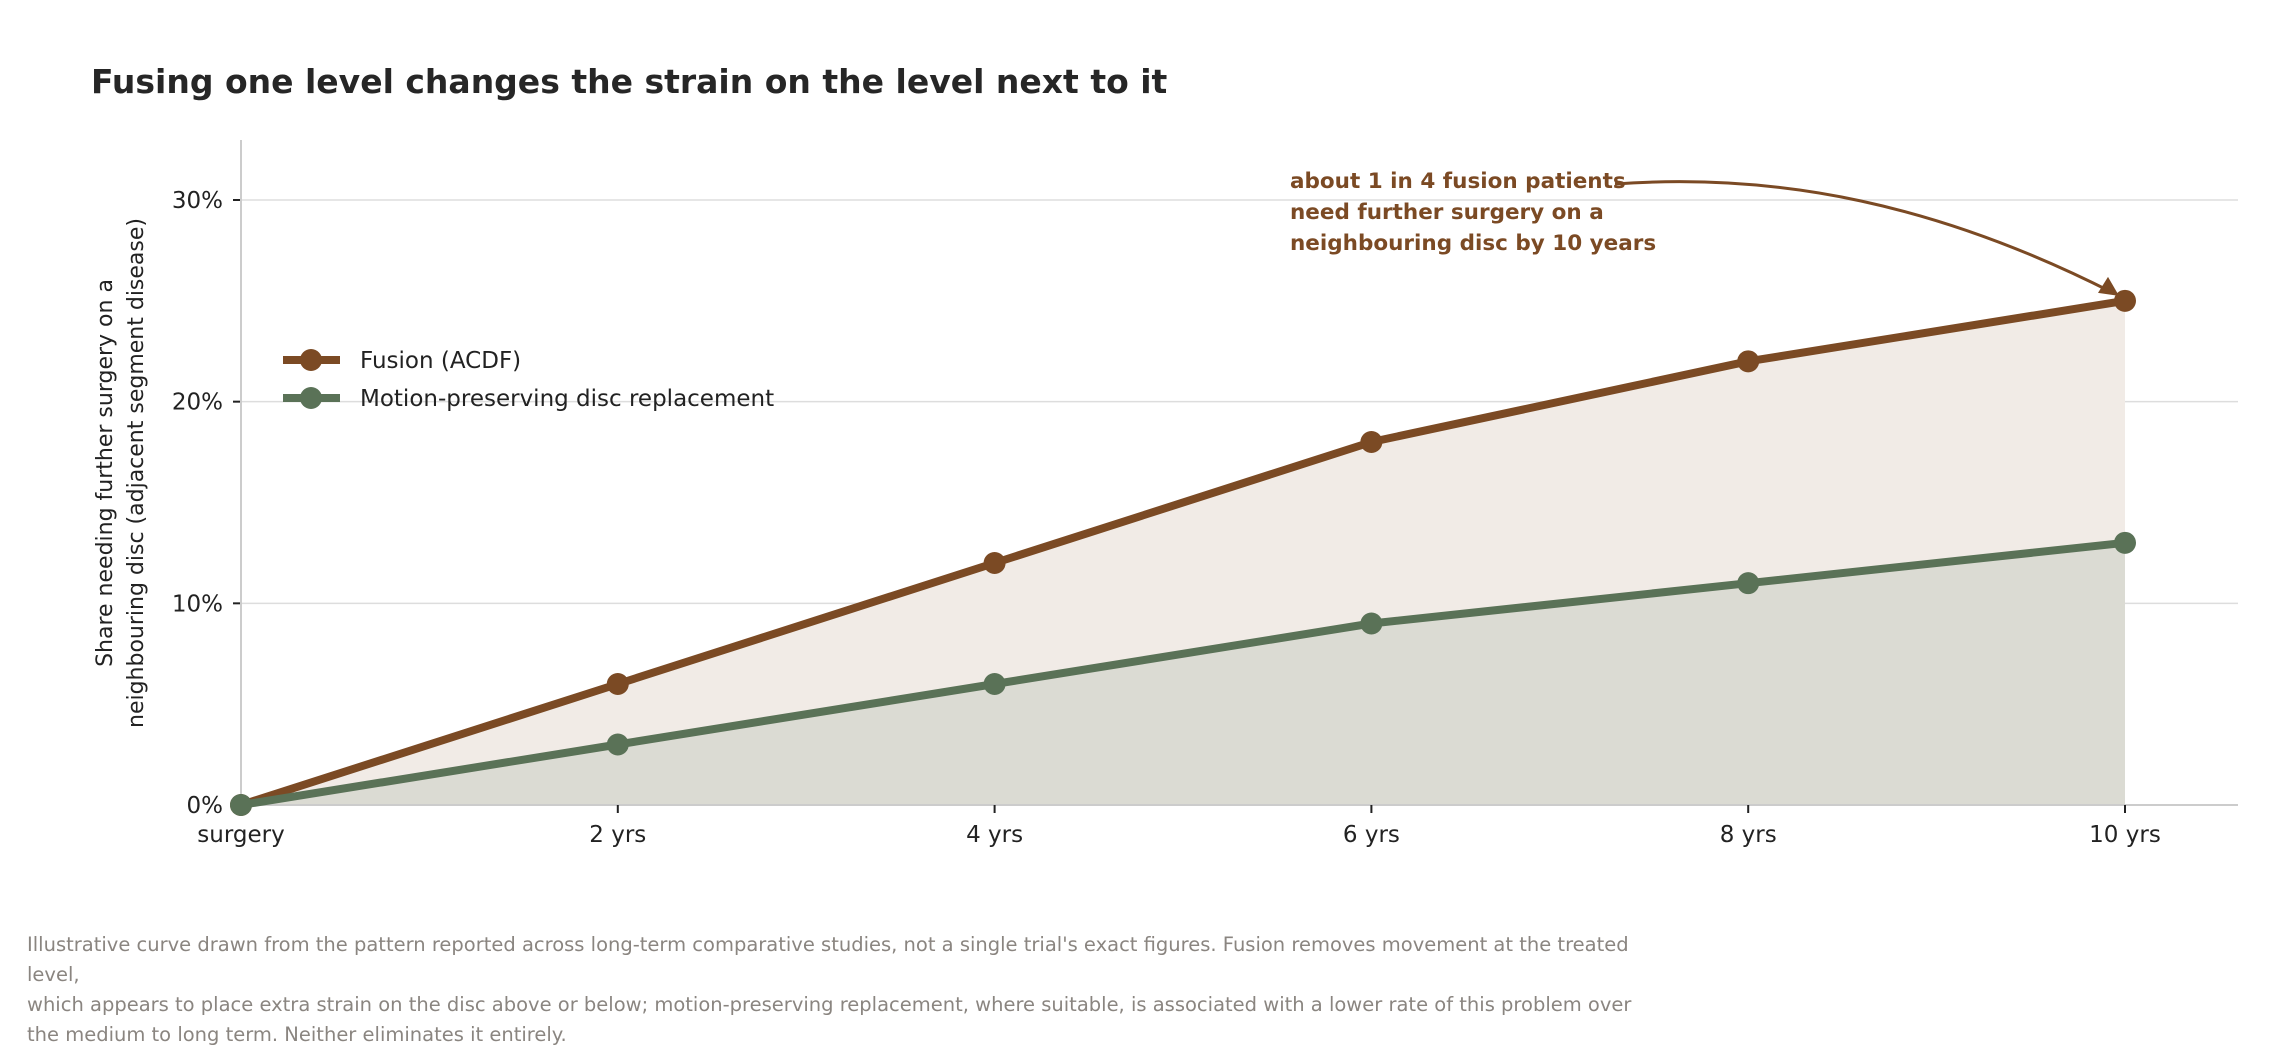 The width and height of the screenshot is (2280, 1050). What do you see at coordinates (567, 399) in the screenshot?
I see `legend-label: Motion-preserving disc replacement` at bounding box center [567, 399].